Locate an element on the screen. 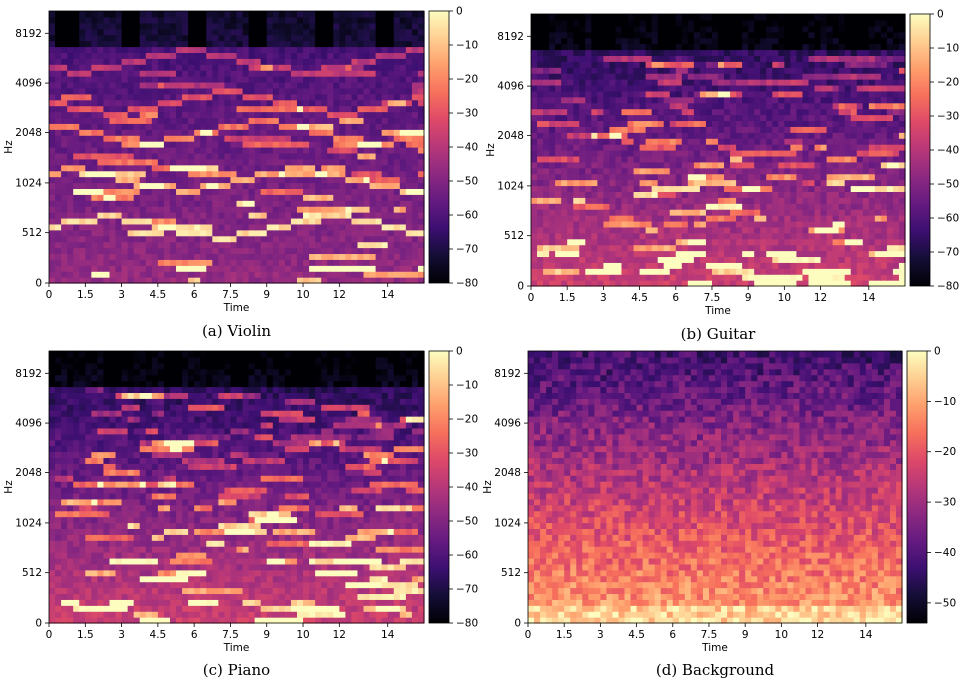 The width and height of the screenshot is (964, 692). panel-caption: (a) Violin is located at coordinates (236, 331).